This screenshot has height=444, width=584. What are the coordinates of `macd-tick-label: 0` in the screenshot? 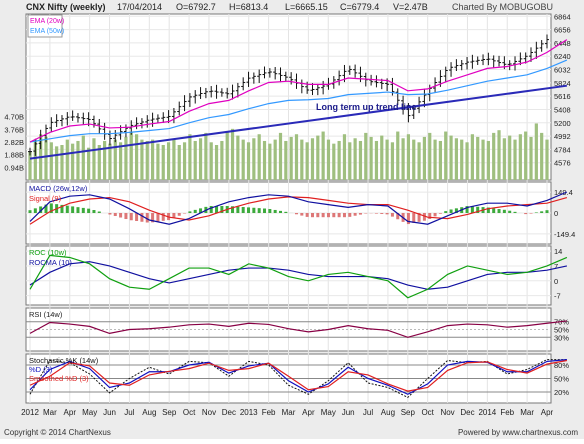 It's located at (556, 213).